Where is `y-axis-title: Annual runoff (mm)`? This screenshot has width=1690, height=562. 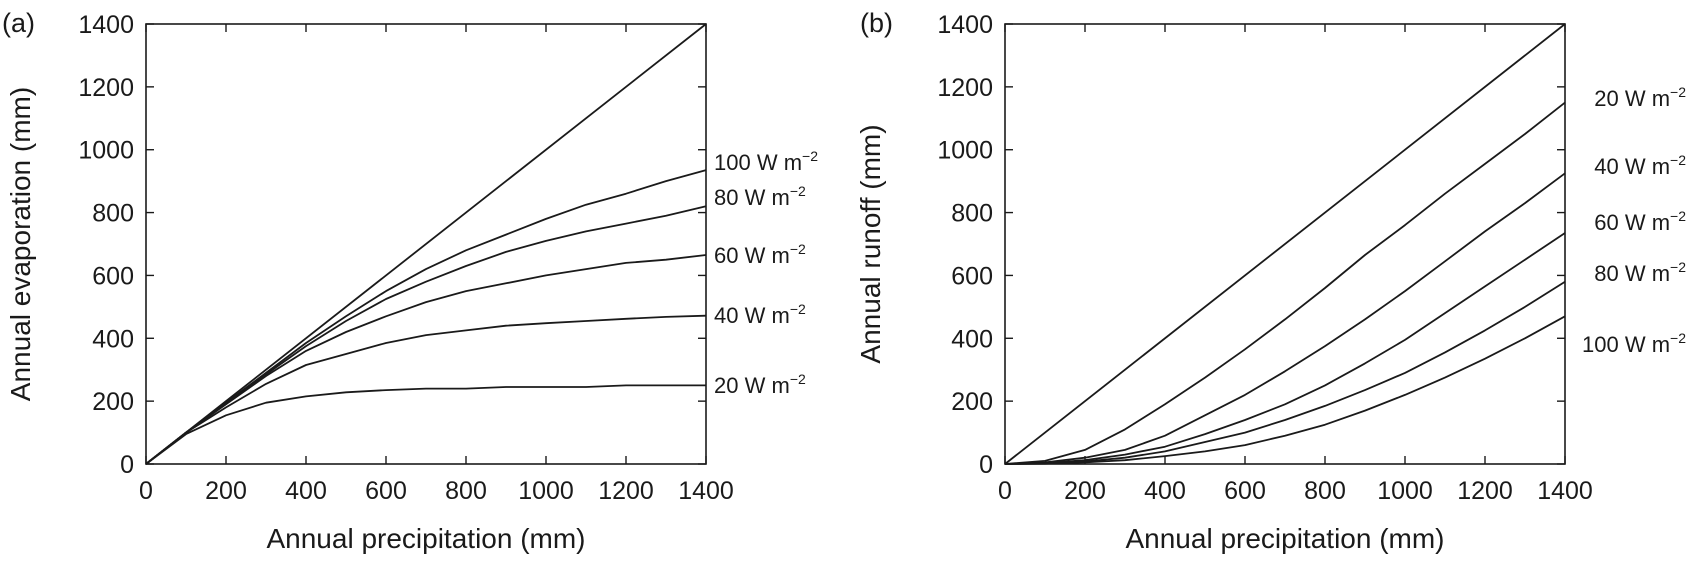 y-axis-title: Annual runoff (mm) is located at coordinates (870, 243).